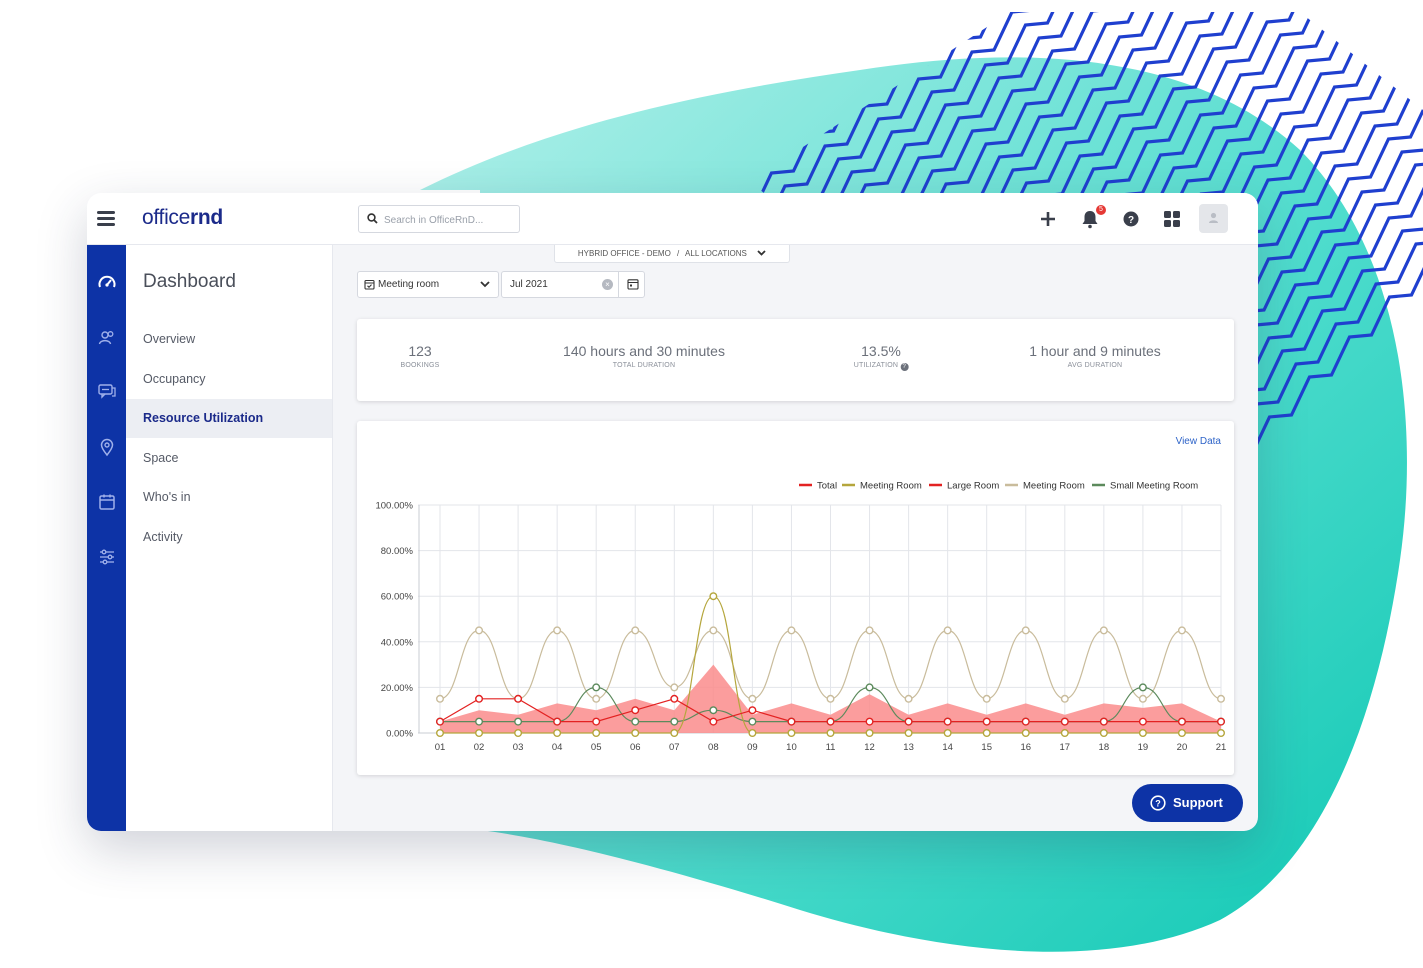  I want to click on month-value: Jul 2021, so click(529, 284).